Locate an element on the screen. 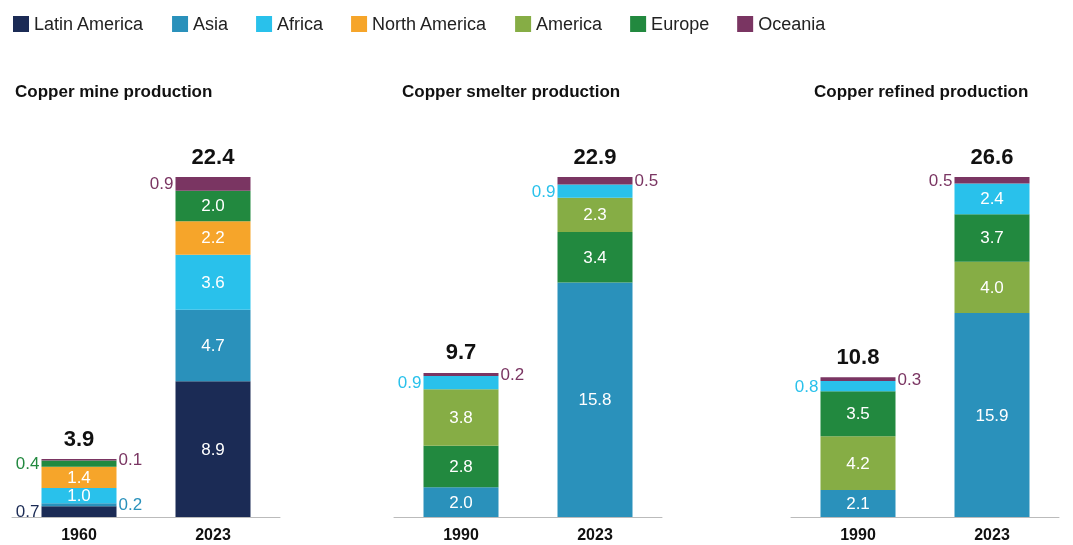 This screenshot has height=545, width=1073. legend-label: Oceania is located at coordinates (792, 24).